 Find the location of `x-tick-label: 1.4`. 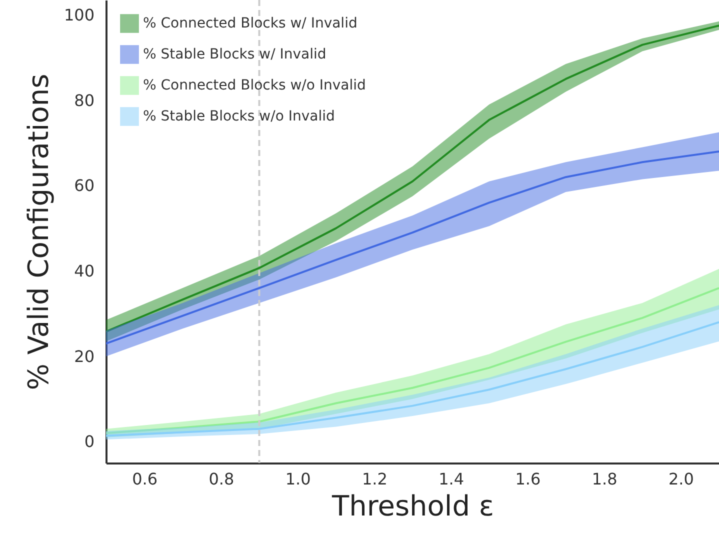

x-tick-label: 1.4 is located at coordinates (451, 479).